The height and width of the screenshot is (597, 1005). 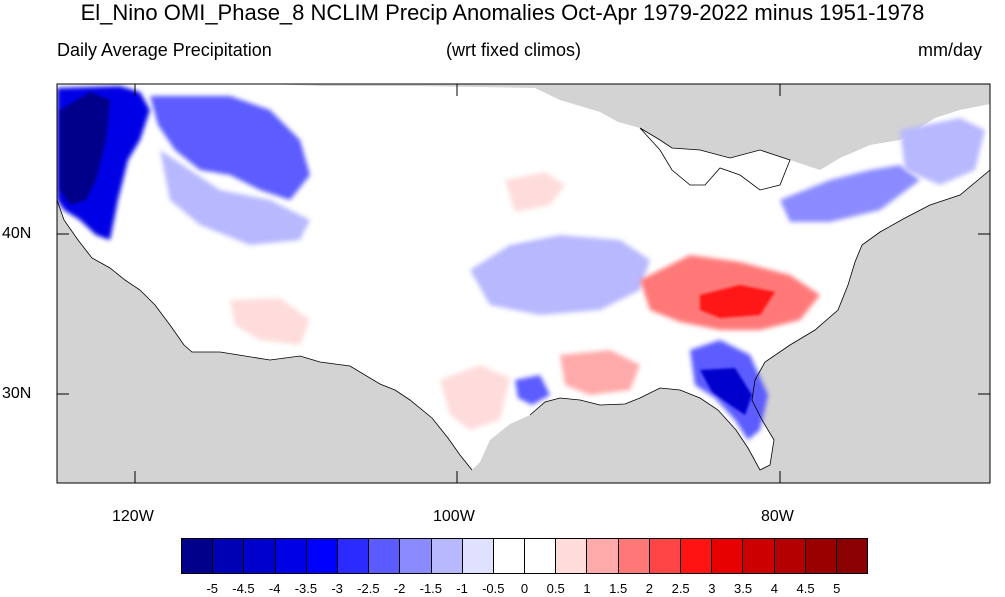 What do you see at coordinates (649, 588) in the screenshot?
I see `colorbar-tick-label: 2` at bounding box center [649, 588].